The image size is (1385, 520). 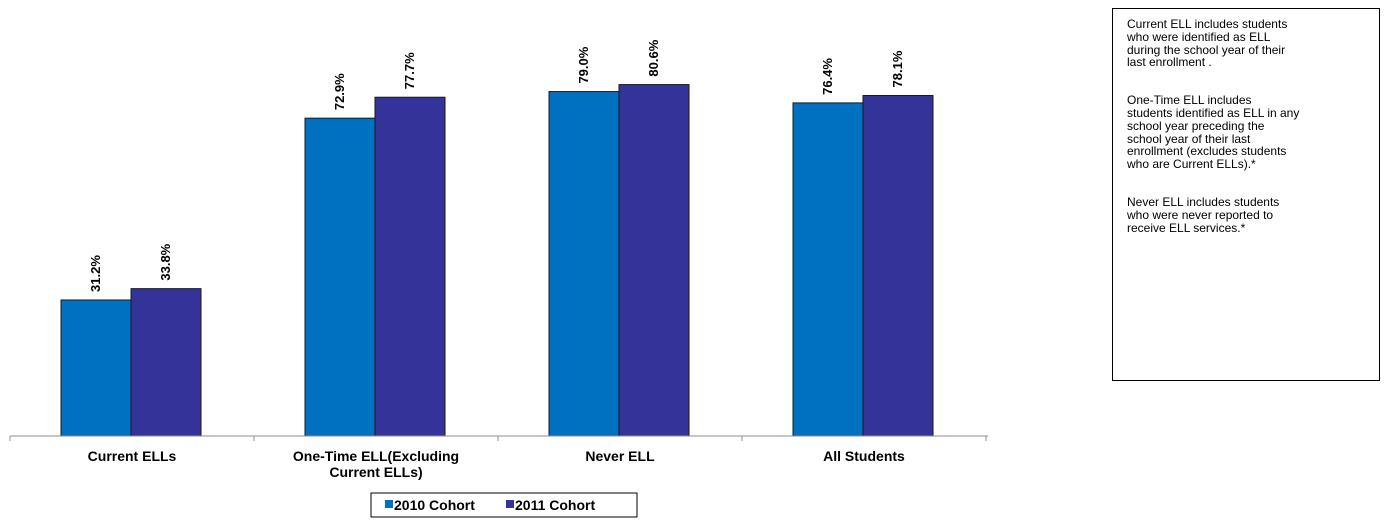 I want to click on data-label: 72.9%, so click(x=339, y=91).